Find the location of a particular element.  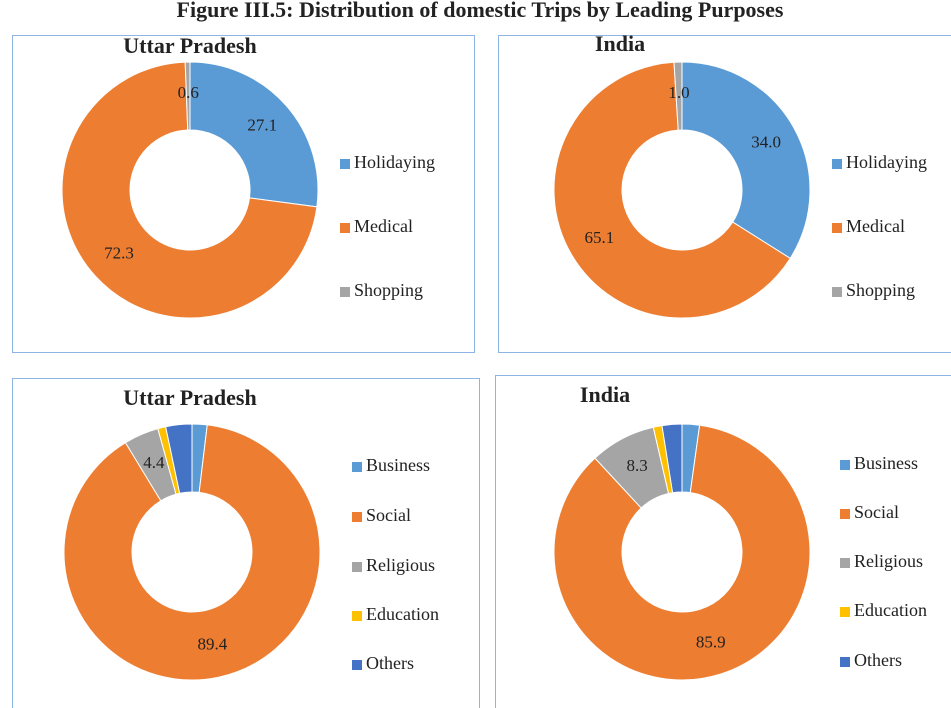

data-label: 0.6 is located at coordinates (188, 92).